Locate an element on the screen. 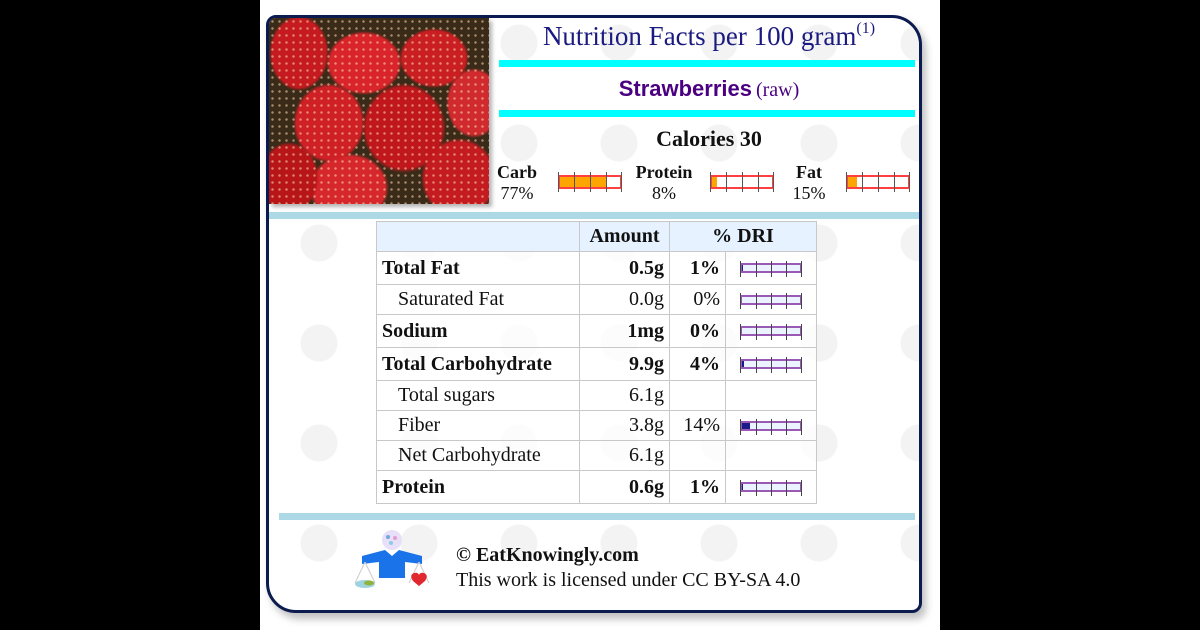 The image size is (1200, 630). macro-name: Fat is located at coordinates (809, 172).